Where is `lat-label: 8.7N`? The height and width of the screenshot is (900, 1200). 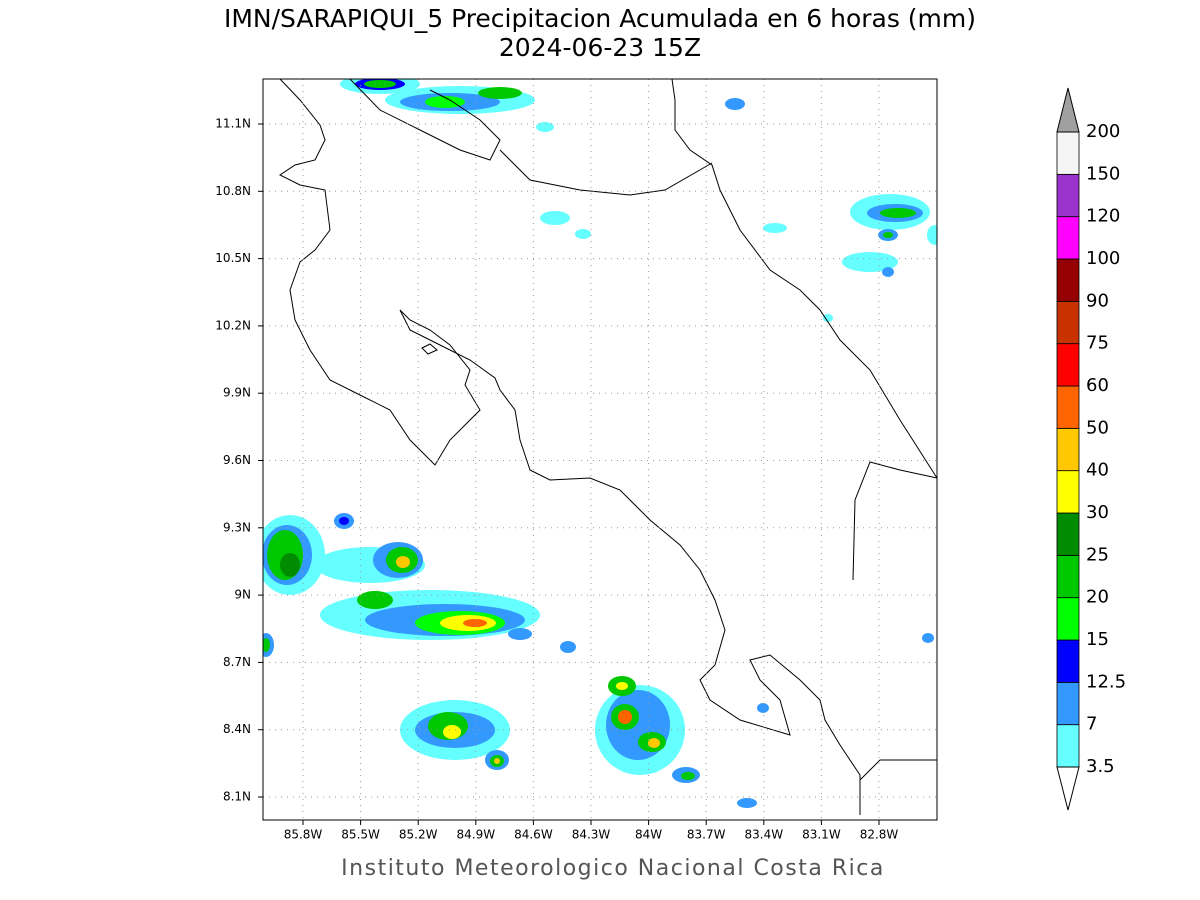
lat-label: 8.7N is located at coordinates (237, 662).